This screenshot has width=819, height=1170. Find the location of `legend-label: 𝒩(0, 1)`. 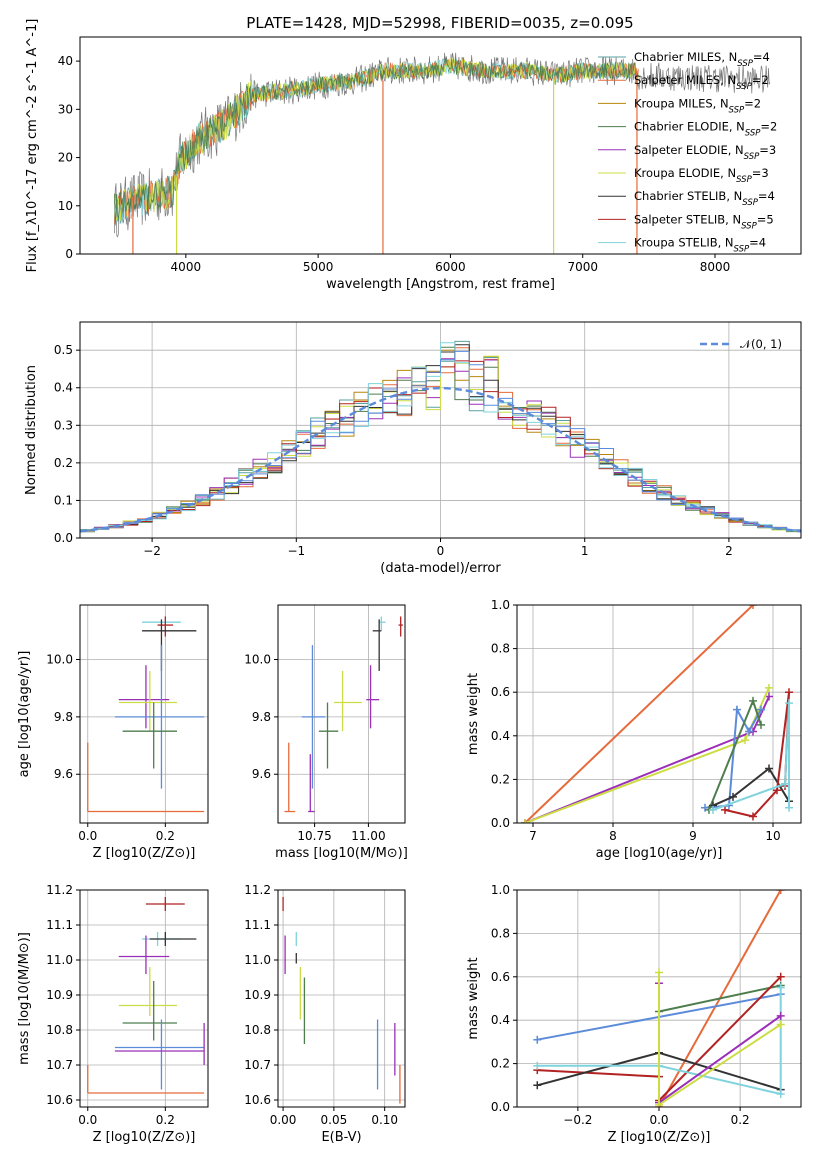

legend-label: 𝒩(0, 1) is located at coordinates (761, 344).